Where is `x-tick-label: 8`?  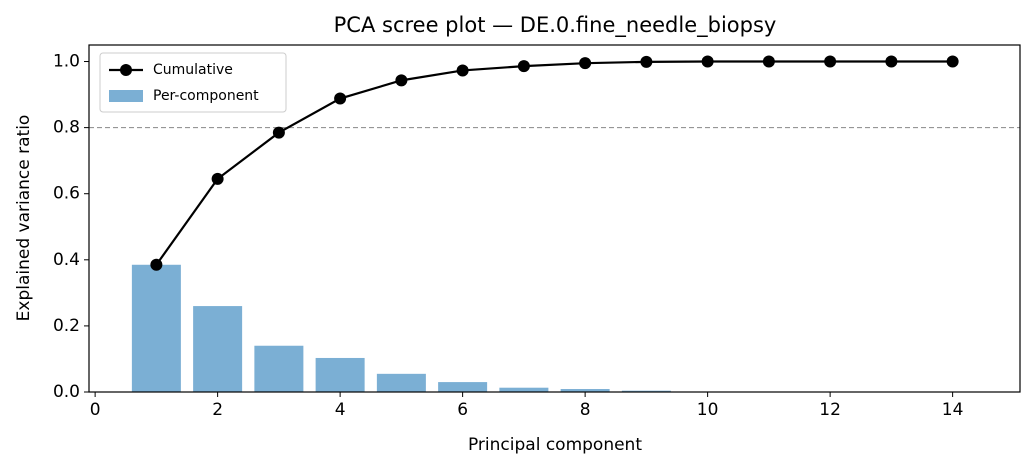 x-tick-label: 8 is located at coordinates (585, 410).